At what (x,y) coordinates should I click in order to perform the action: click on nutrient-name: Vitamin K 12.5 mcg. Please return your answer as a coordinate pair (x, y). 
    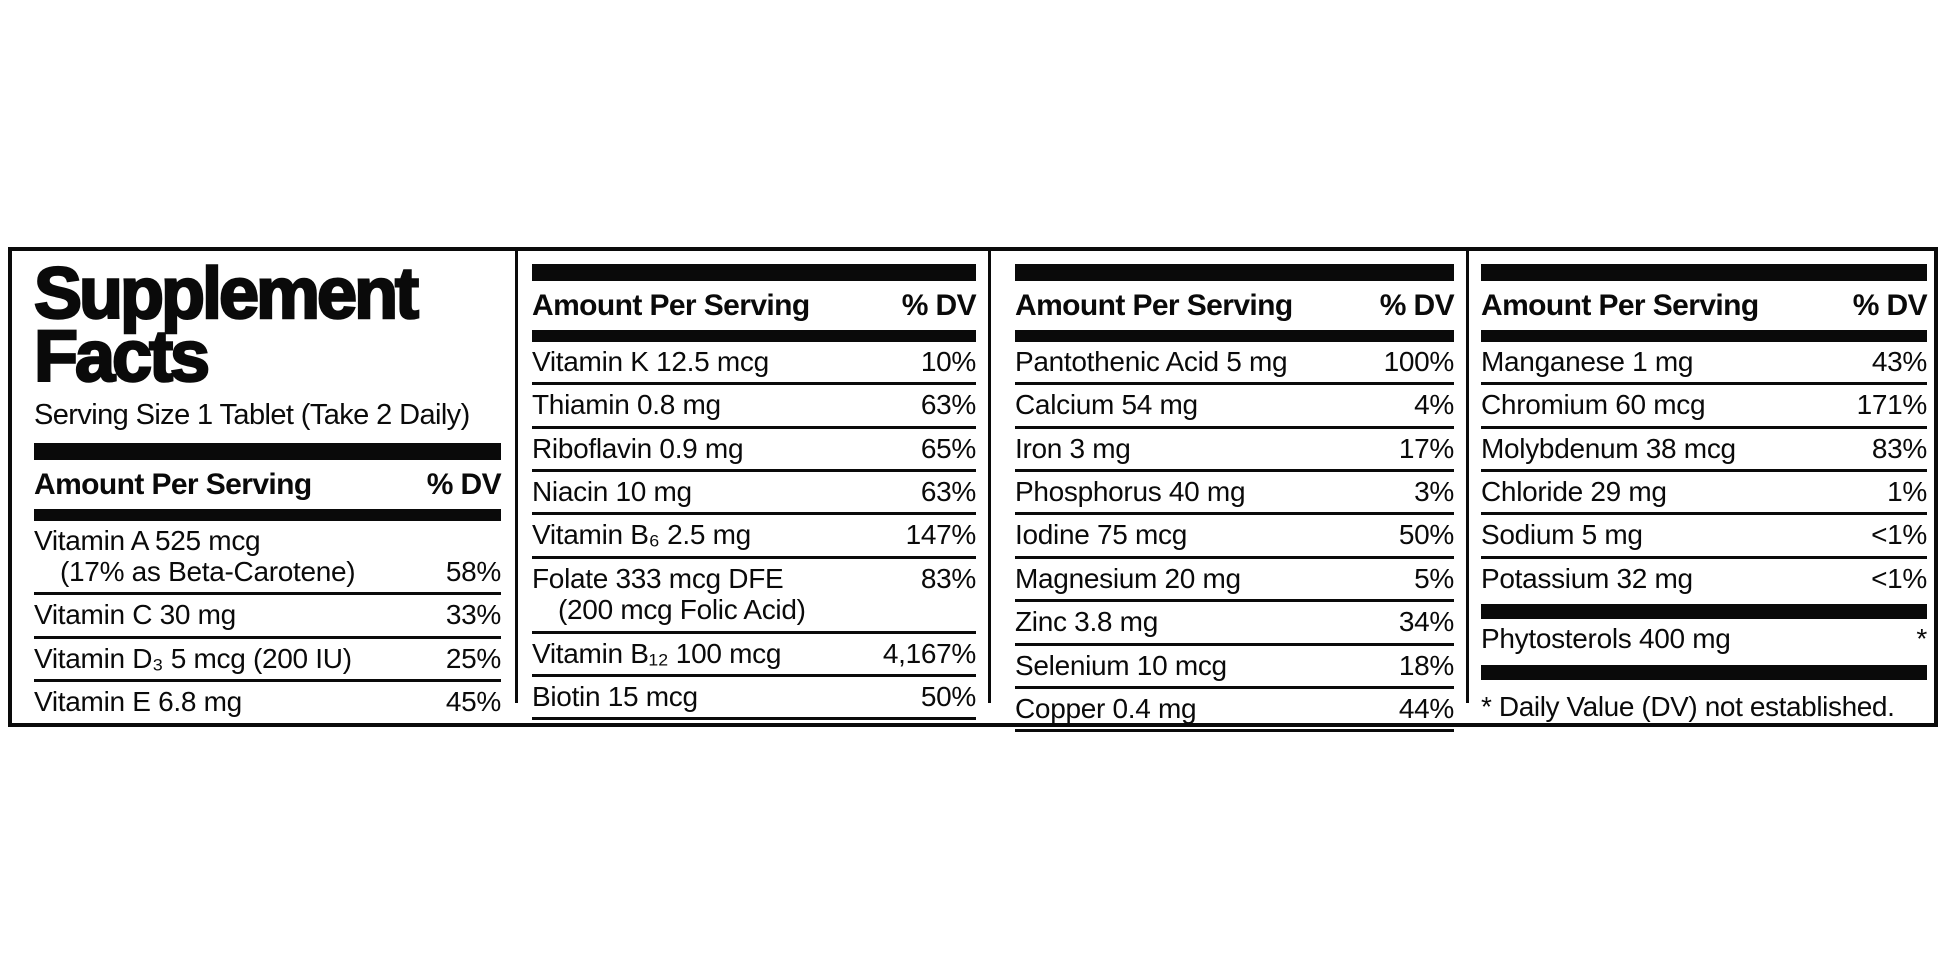
    Looking at the image, I should click on (721, 361).